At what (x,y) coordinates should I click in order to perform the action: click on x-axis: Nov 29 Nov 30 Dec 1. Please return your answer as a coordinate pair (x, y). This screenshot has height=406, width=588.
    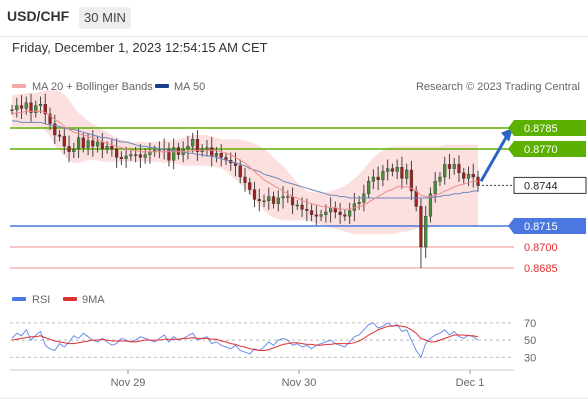
    Looking at the image, I should click on (298, 379).